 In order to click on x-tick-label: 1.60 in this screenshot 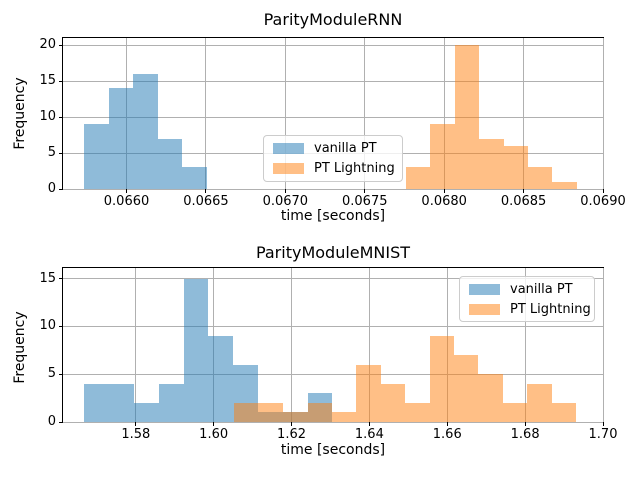, I will do `click(214, 434)`.